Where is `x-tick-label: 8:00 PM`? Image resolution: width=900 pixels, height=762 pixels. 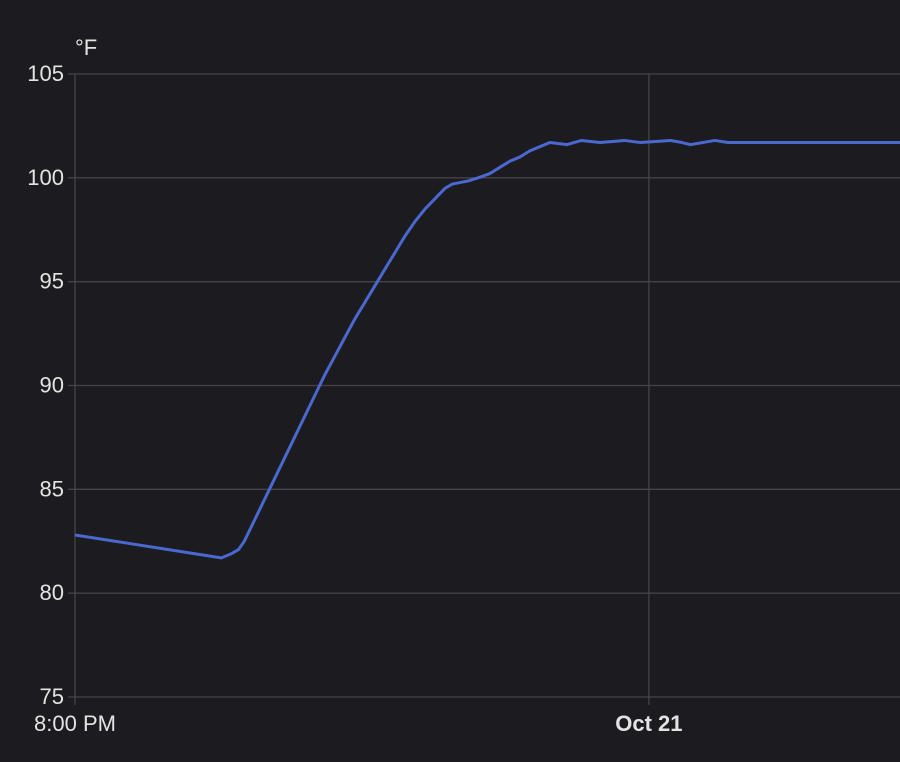 x-tick-label: 8:00 PM is located at coordinates (75, 723).